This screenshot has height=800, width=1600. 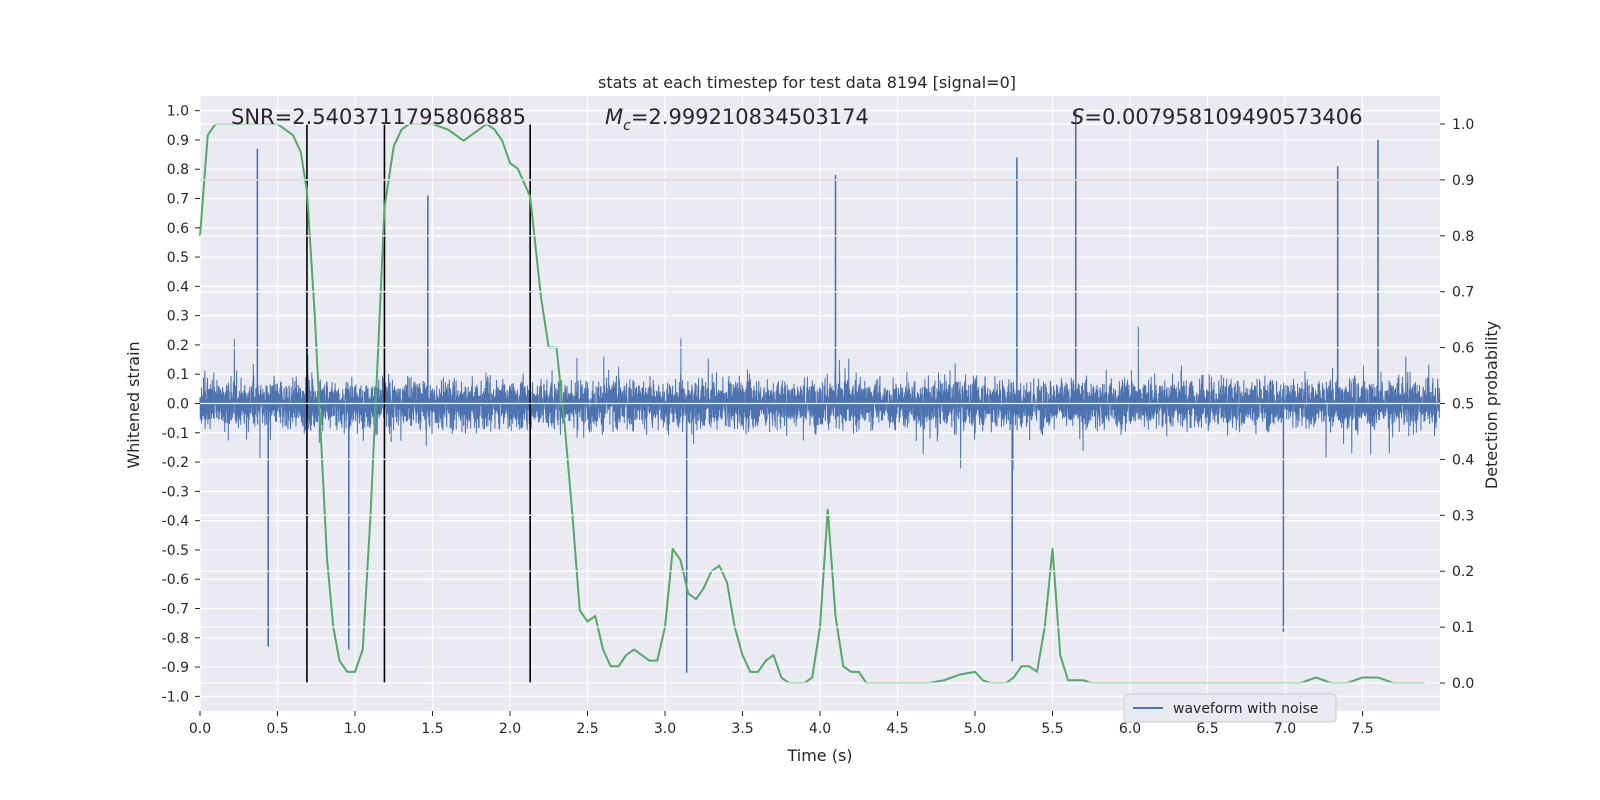 I want to click on x-tick-label: 5.5, so click(x=1052, y=729).